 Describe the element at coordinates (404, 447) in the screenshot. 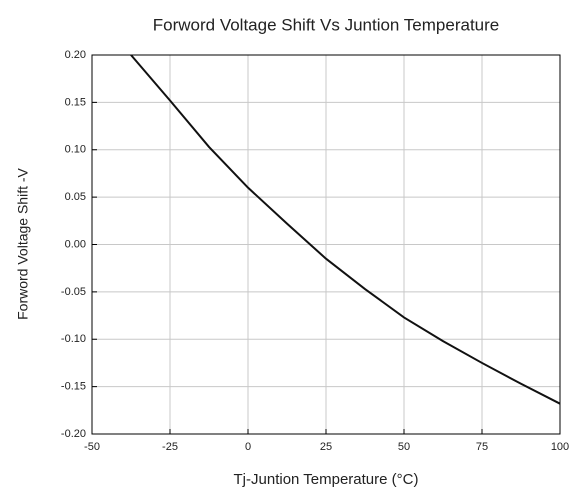

I see `x-tick-label: 50` at that location.